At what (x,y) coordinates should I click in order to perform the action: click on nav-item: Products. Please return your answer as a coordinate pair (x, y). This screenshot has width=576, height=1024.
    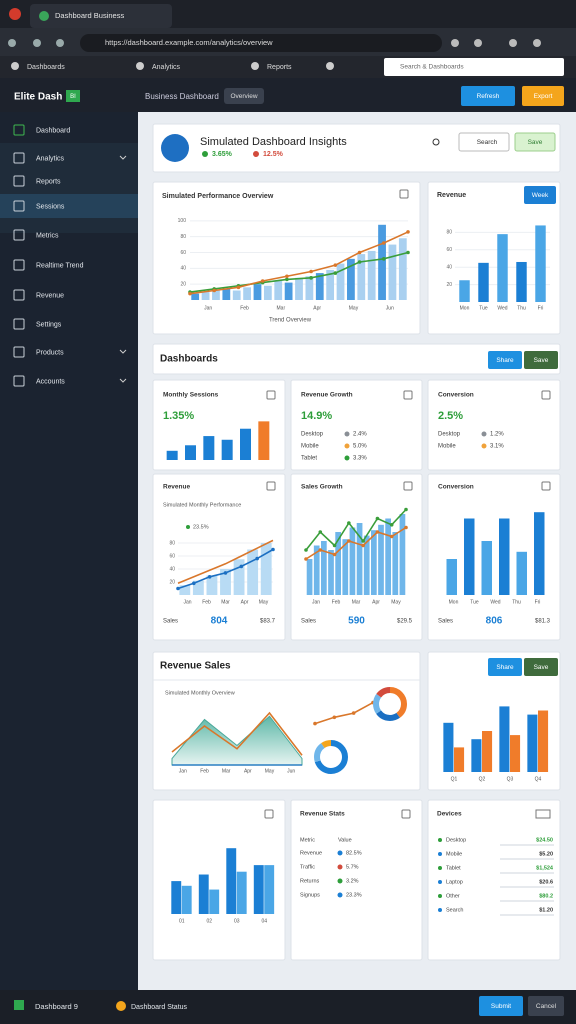
    Looking at the image, I should click on (50, 352).